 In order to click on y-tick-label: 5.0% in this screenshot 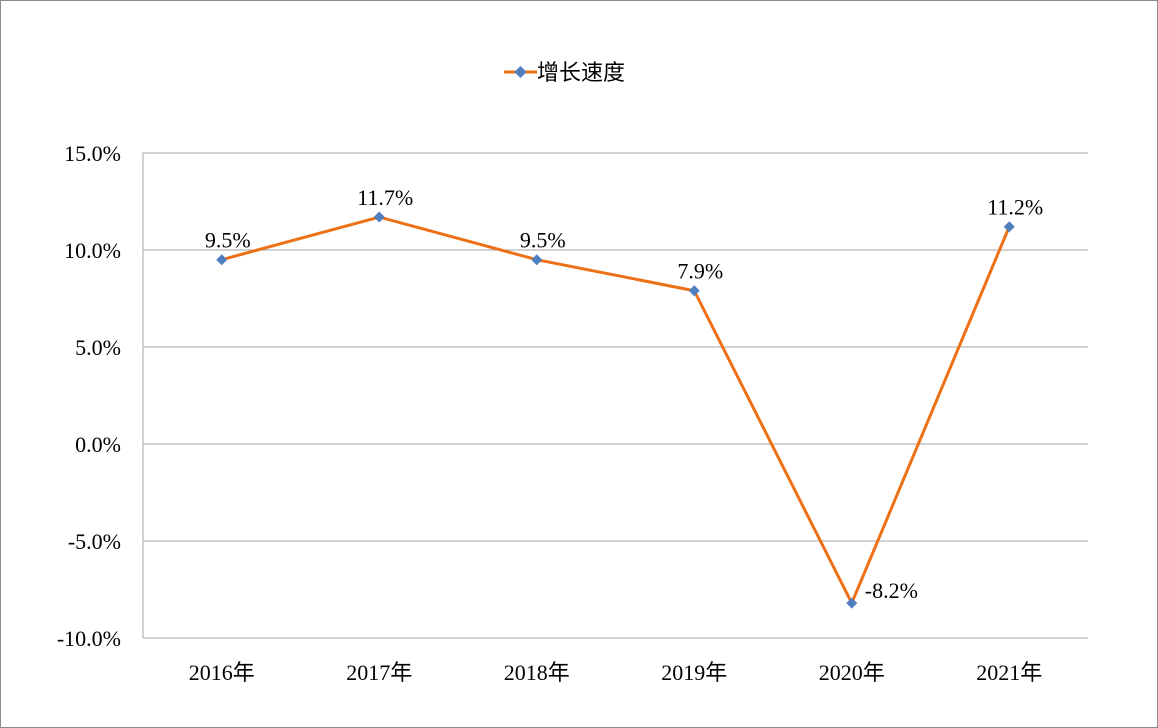, I will do `click(98, 347)`.